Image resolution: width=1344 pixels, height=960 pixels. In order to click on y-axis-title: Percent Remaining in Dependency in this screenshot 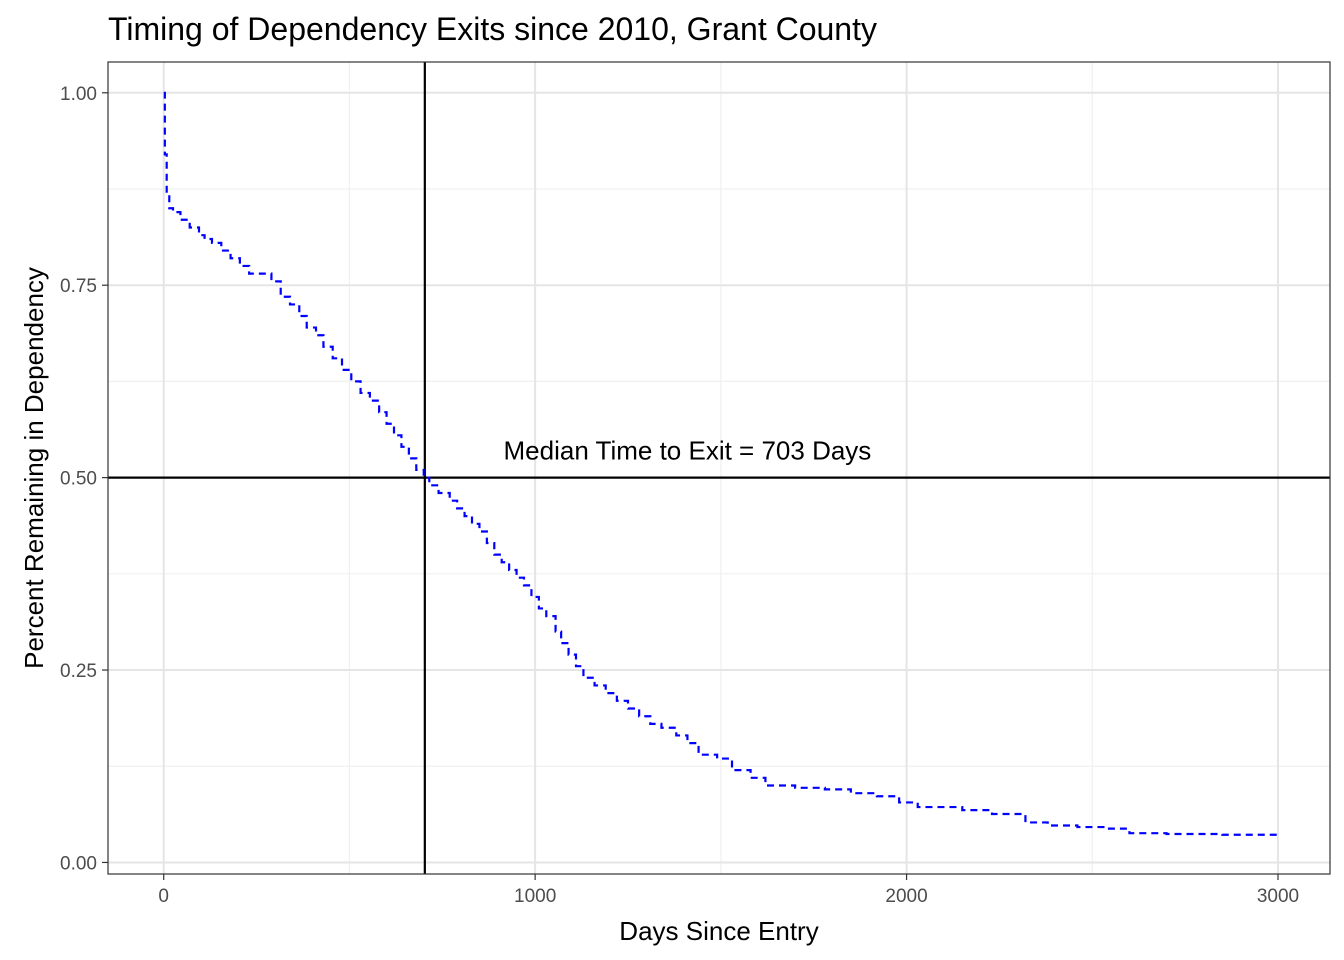, I will do `click(34, 468)`.